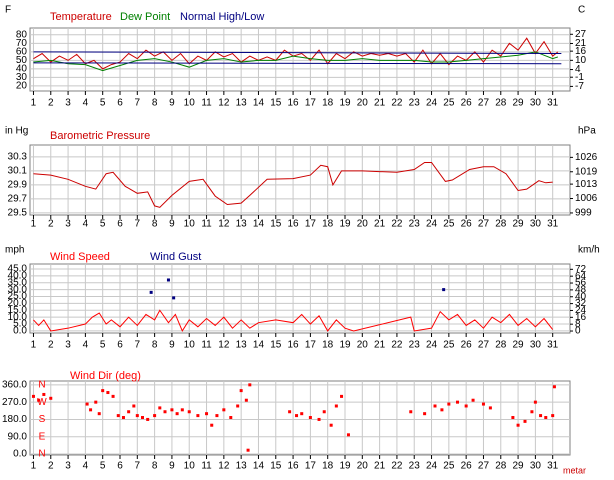 The image size is (614, 480). Describe the element at coordinates (41, 384) in the screenshot. I see `compass-label: N` at that location.